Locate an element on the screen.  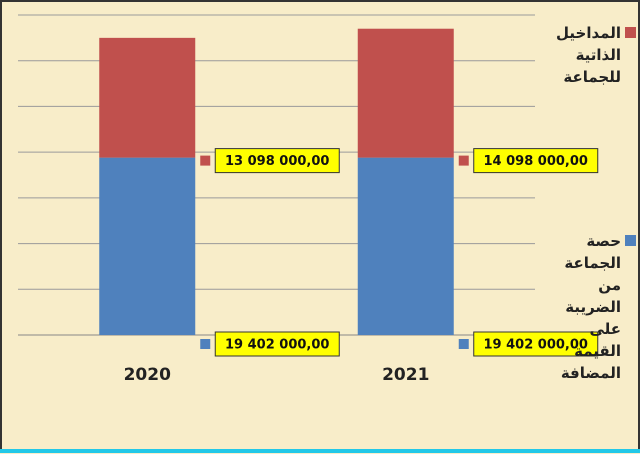
value-label: 13 098 000,00 is located at coordinates (277, 161).